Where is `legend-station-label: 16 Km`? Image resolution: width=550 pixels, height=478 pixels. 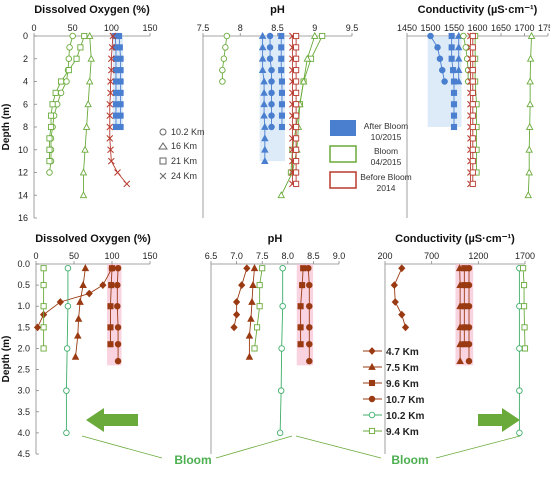
legend-station-label: 16 Km is located at coordinates (184, 146).